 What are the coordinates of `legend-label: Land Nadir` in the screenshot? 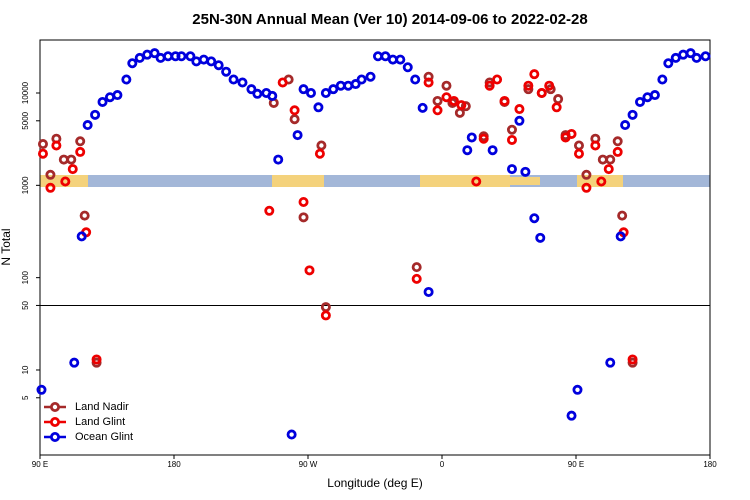 It's located at (102, 407).